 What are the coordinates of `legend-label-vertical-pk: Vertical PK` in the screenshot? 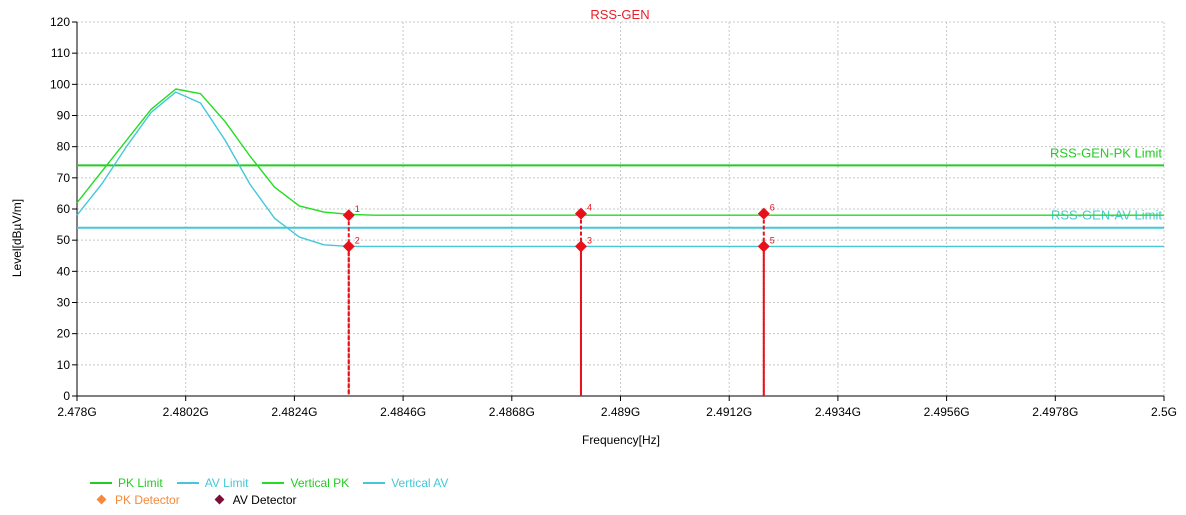 It's located at (320, 482).